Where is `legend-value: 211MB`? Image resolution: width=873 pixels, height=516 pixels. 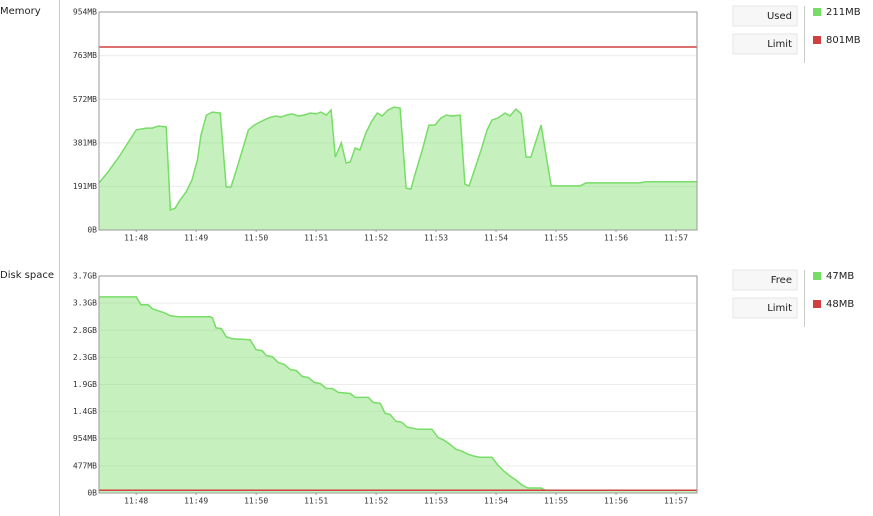 legend-value: 211MB is located at coordinates (843, 12).